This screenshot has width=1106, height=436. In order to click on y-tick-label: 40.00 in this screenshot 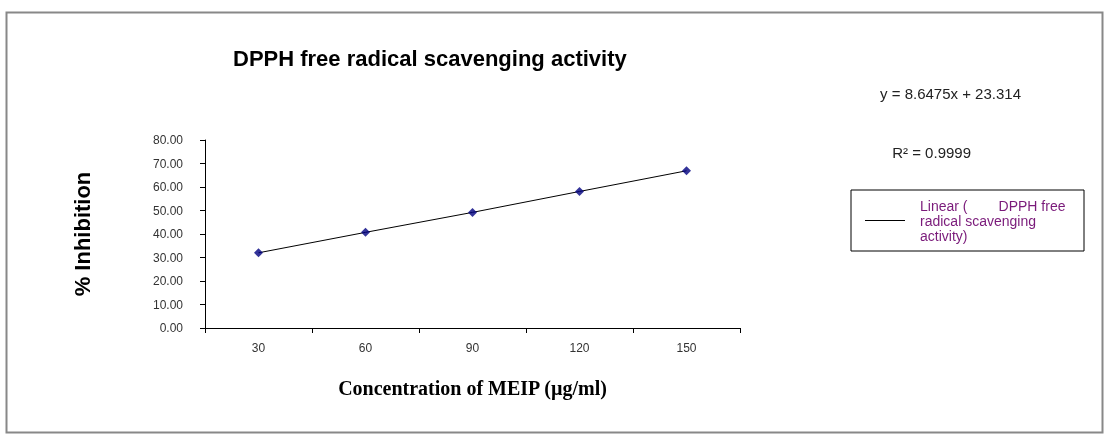, I will do `click(168, 234)`.